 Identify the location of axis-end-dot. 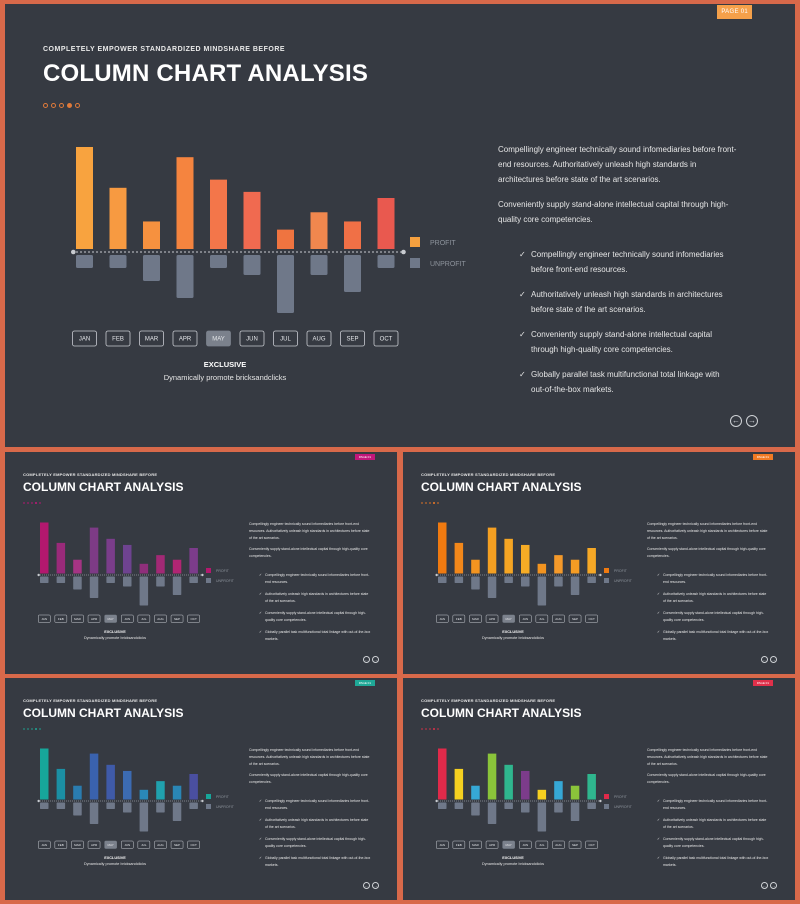
(403, 252).